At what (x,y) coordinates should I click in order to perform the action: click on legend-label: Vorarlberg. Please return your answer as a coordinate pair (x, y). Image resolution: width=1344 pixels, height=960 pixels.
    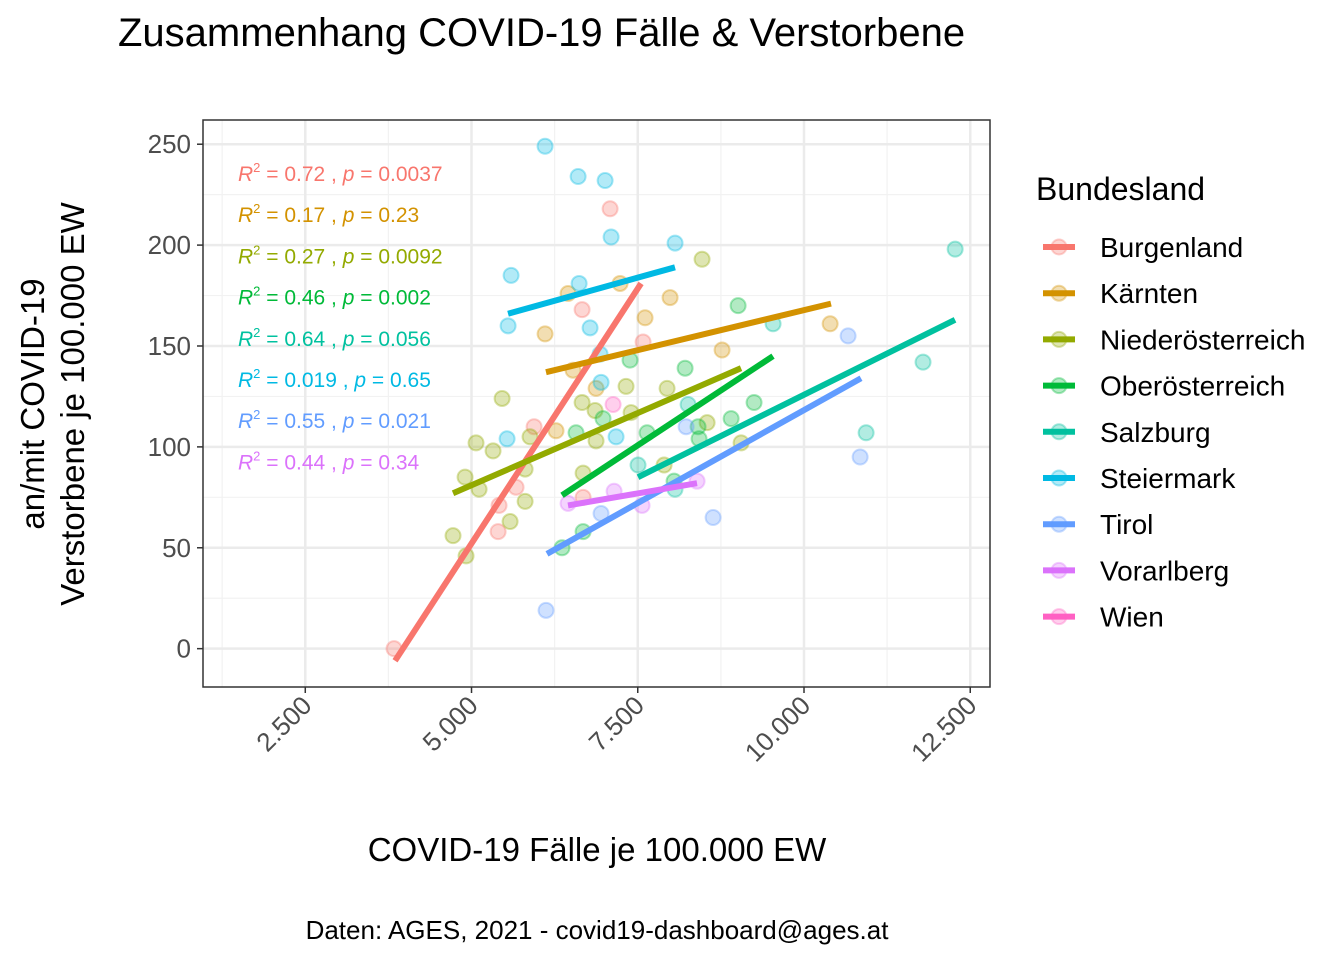
    Looking at the image, I should click on (1164, 570).